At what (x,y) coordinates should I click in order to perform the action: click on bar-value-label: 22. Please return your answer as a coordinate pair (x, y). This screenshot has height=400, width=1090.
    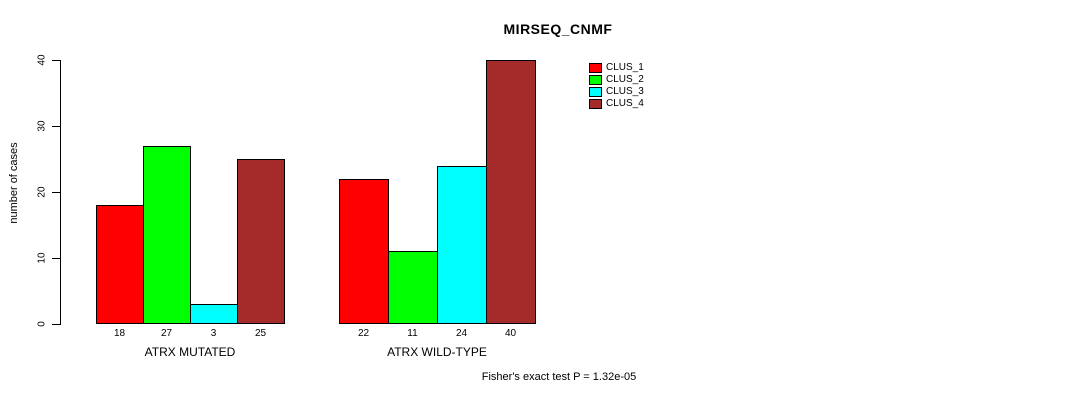
    Looking at the image, I should click on (363, 333).